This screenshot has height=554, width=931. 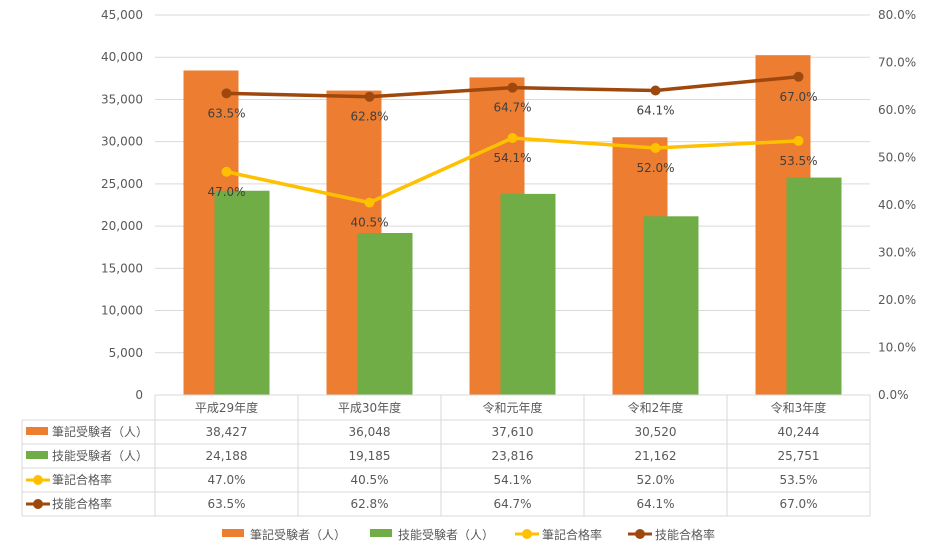 What do you see at coordinates (369, 407) in the screenshot?
I see `category-label: 平成30年度` at bounding box center [369, 407].